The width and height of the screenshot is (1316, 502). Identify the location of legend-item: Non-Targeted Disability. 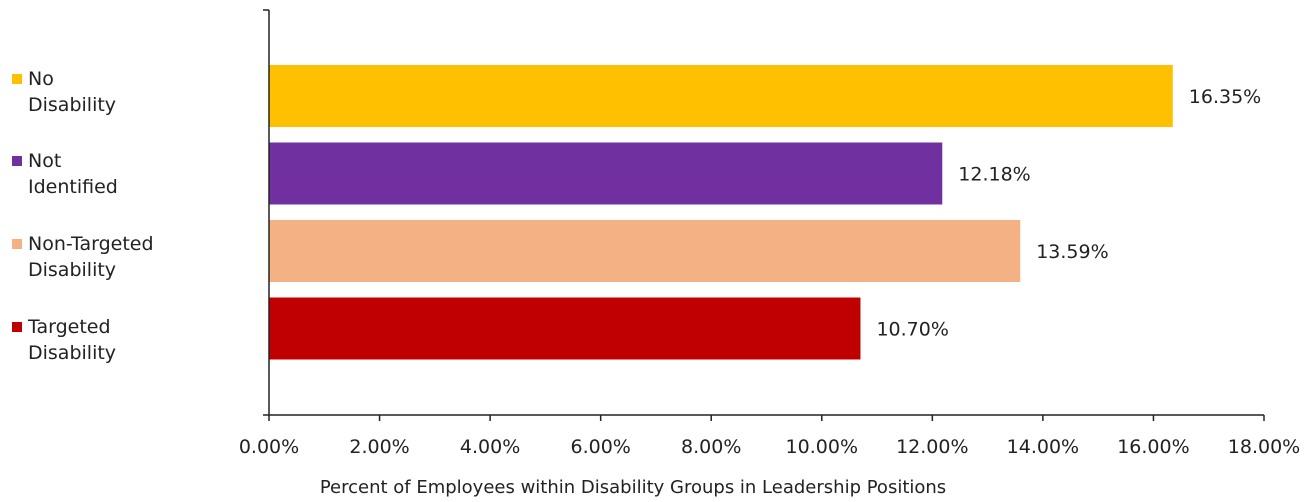
(83, 257).